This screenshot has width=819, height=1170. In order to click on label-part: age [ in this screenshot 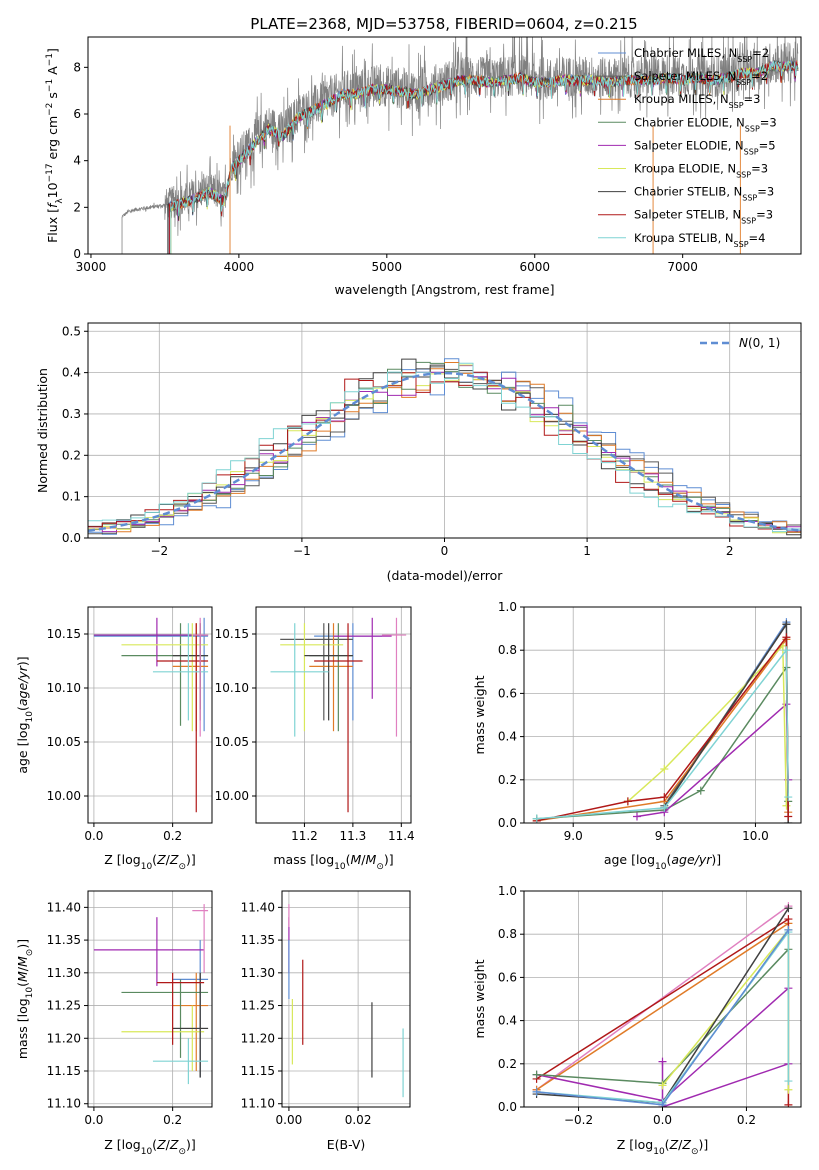, I will do `click(620, 859)`.